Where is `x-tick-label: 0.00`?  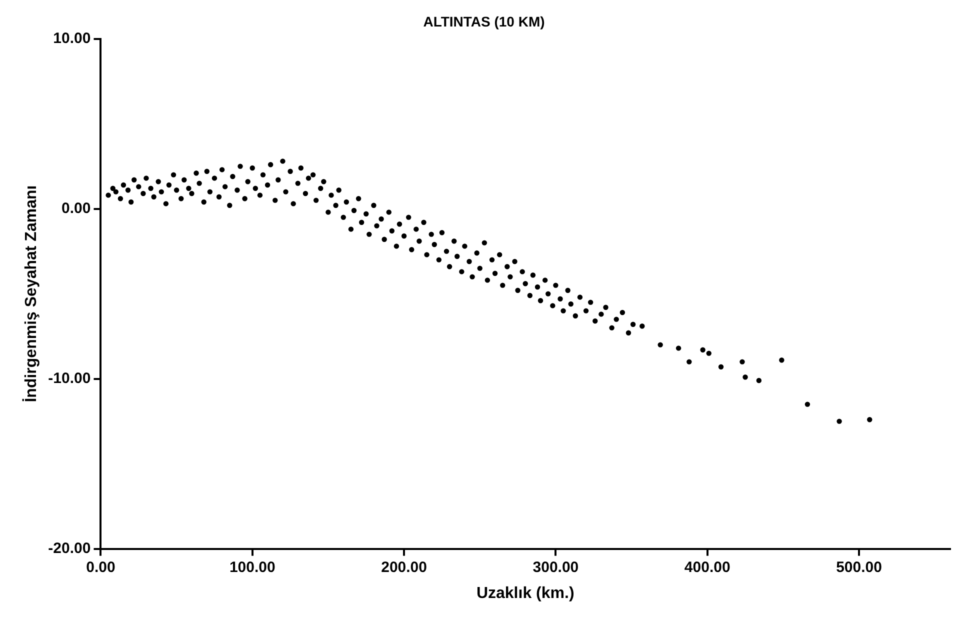
x-tick-label: 0.00 is located at coordinates (101, 567).